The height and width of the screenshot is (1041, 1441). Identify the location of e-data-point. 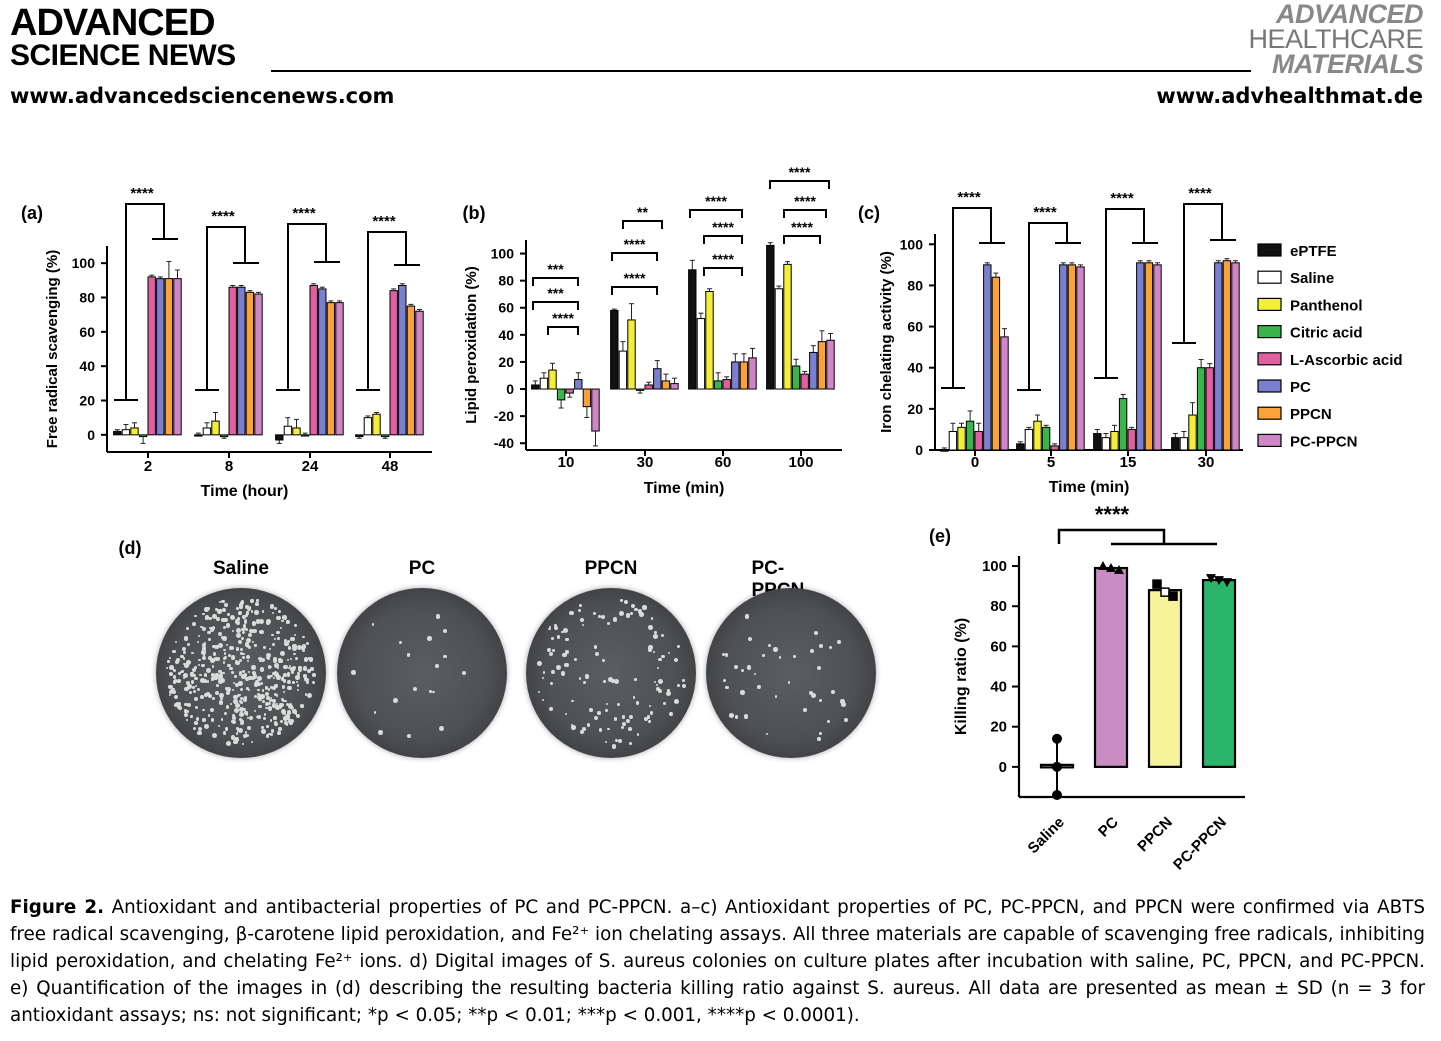
(1157, 584).